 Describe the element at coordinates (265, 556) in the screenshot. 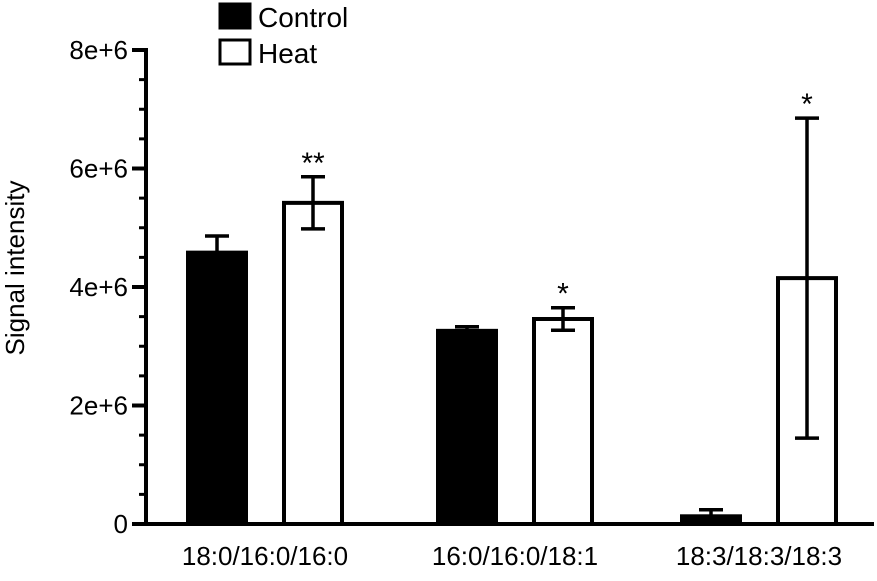

I see `x-tick-label: 18:0/16:0/16:0` at that location.